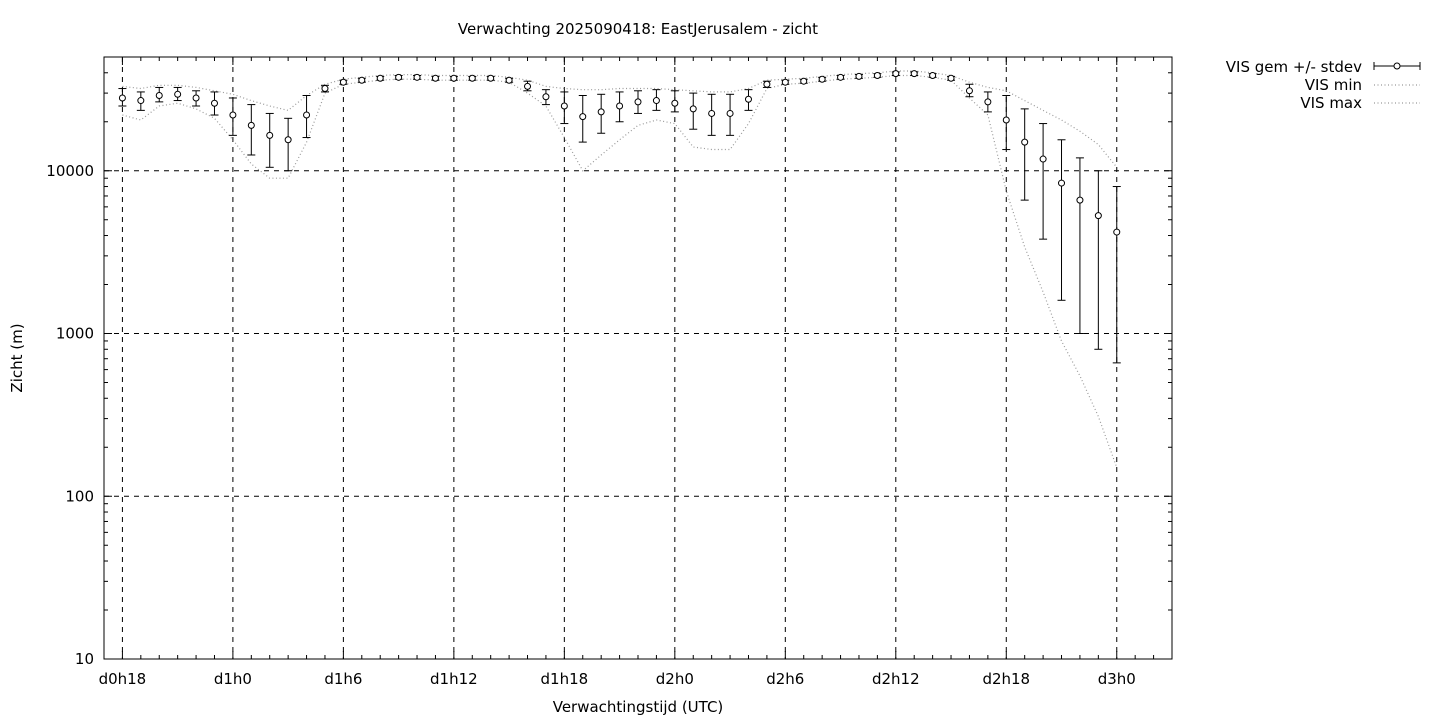 This screenshot has width=1440, height=720. Describe the element at coordinates (785, 679) in the screenshot. I see `x-tick-label: d2h6` at that location.